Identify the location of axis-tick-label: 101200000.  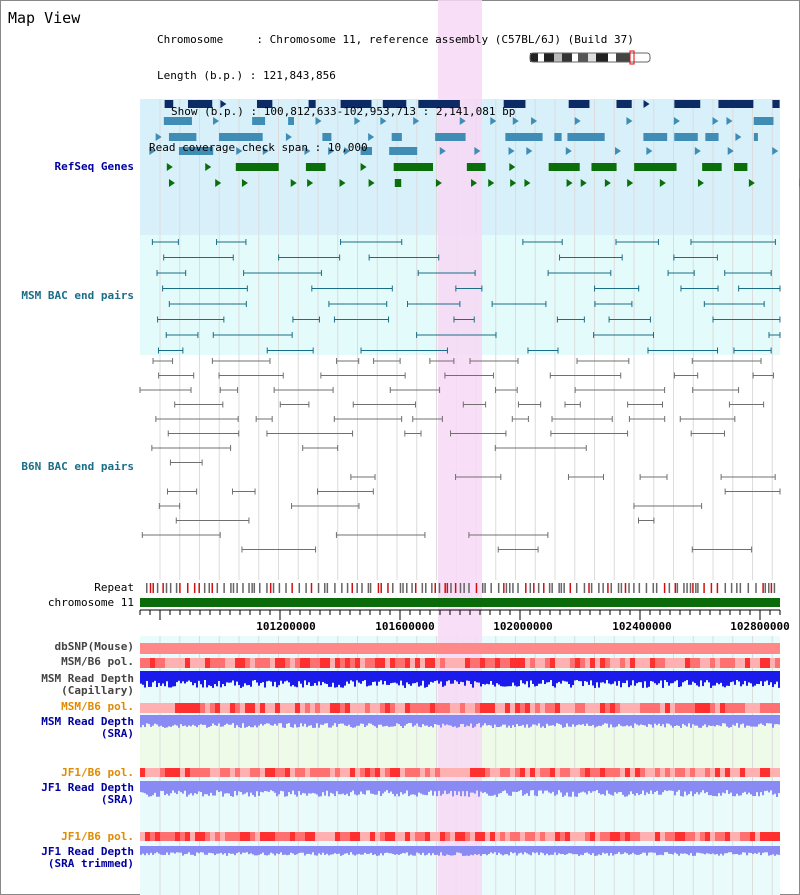
(286, 626).